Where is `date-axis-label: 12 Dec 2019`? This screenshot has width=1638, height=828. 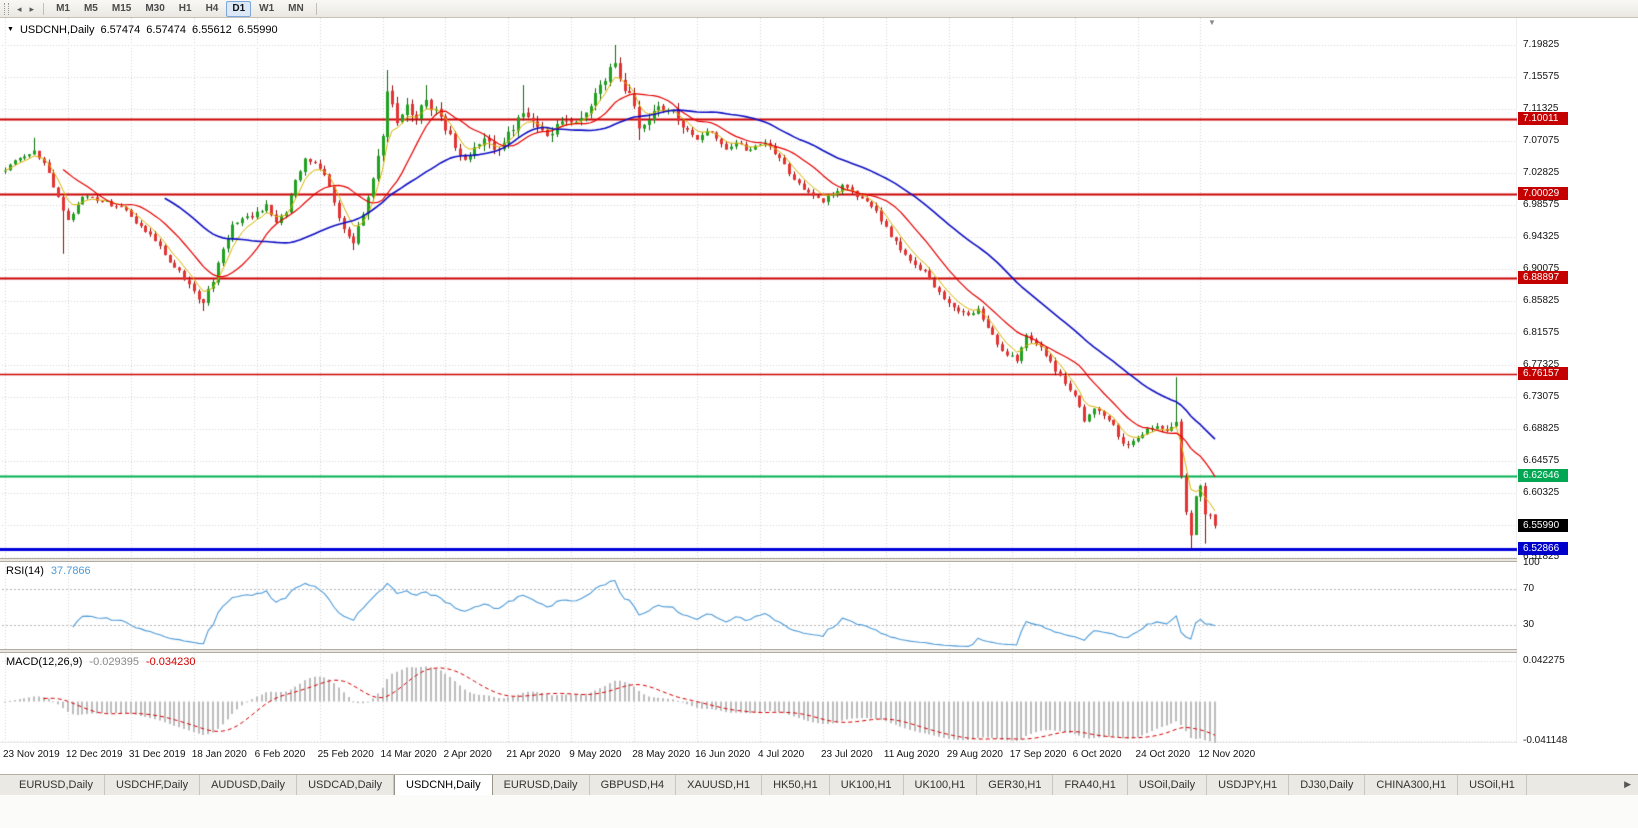 date-axis-label: 12 Dec 2019 is located at coordinates (94, 754).